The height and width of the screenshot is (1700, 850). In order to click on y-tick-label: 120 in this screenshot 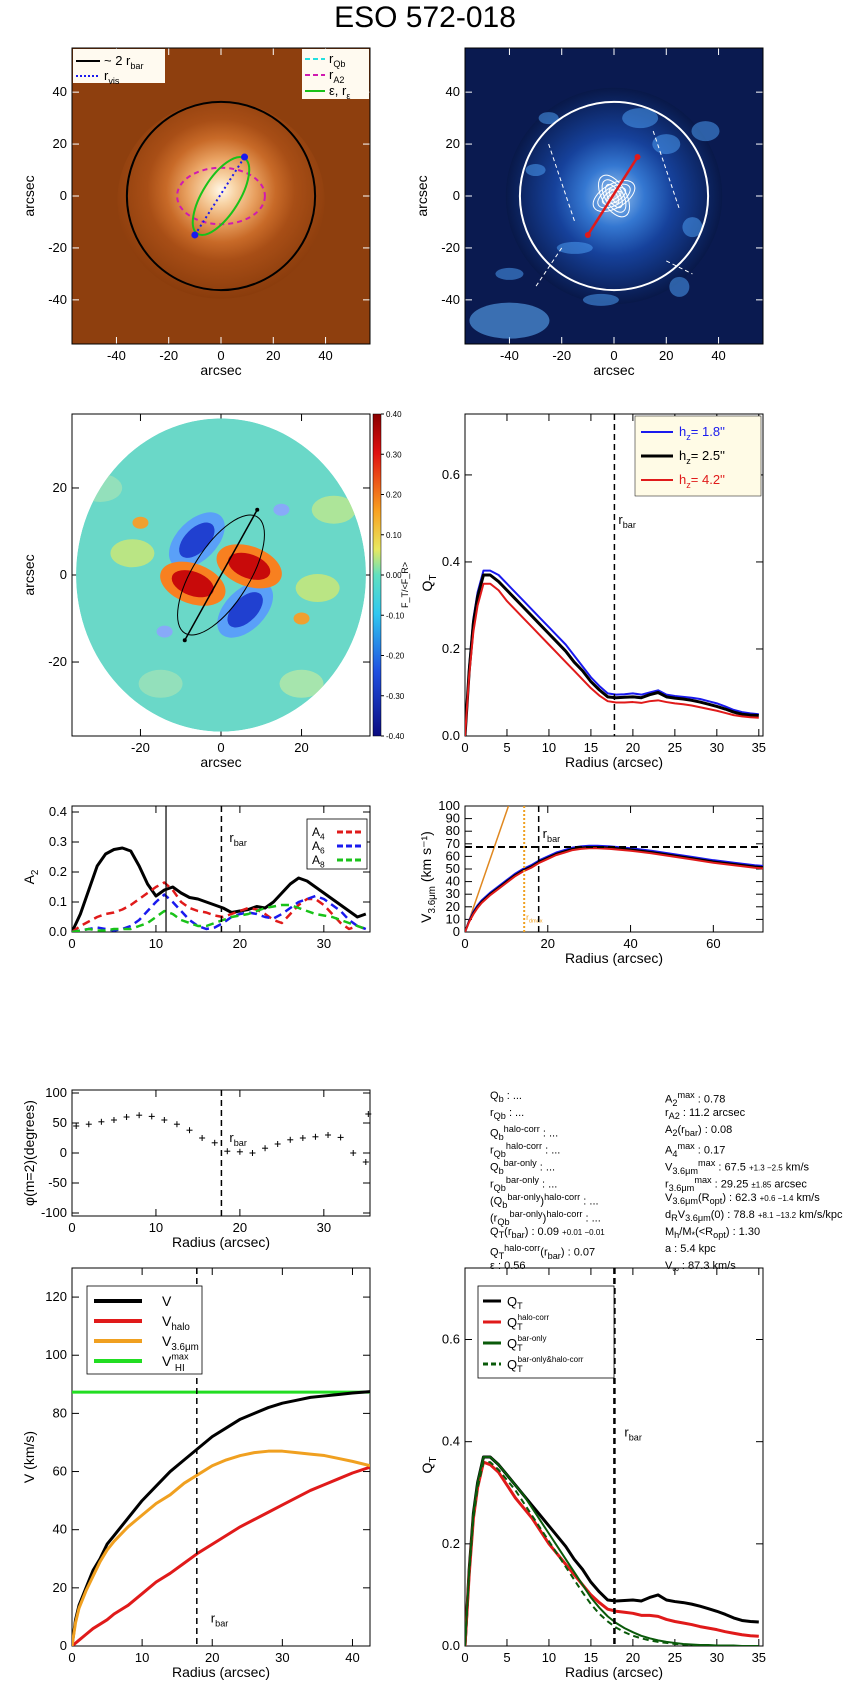, I will do `click(56, 1296)`.